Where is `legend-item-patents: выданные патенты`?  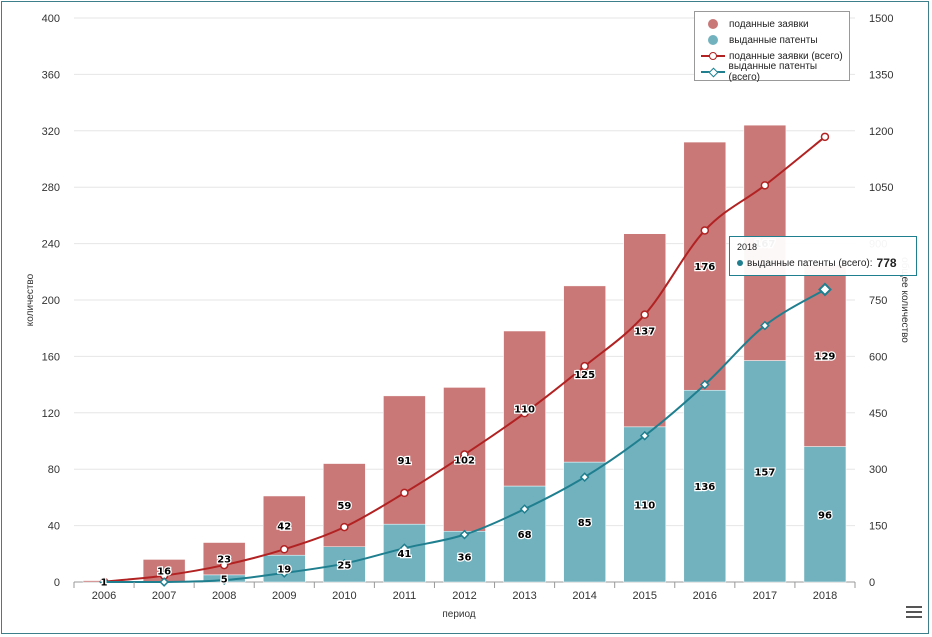 legend-item-patents: выданные патенты is located at coordinates (759, 40).